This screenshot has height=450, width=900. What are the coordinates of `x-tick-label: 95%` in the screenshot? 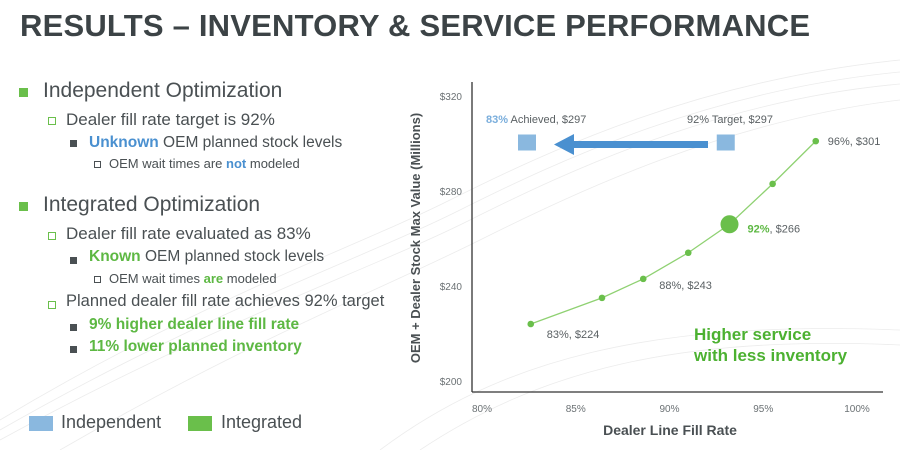 It's located at (763, 409).